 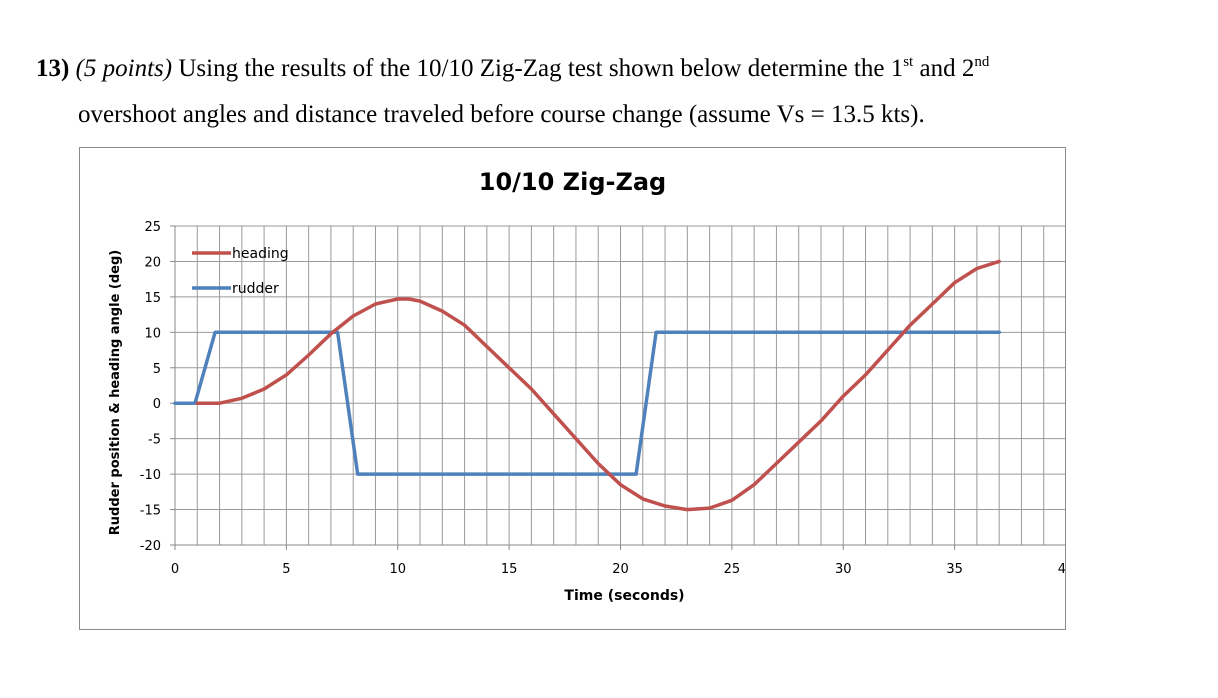 What do you see at coordinates (124, 68) in the screenshot?
I see `question-points: (5 points)` at bounding box center [124, 68].